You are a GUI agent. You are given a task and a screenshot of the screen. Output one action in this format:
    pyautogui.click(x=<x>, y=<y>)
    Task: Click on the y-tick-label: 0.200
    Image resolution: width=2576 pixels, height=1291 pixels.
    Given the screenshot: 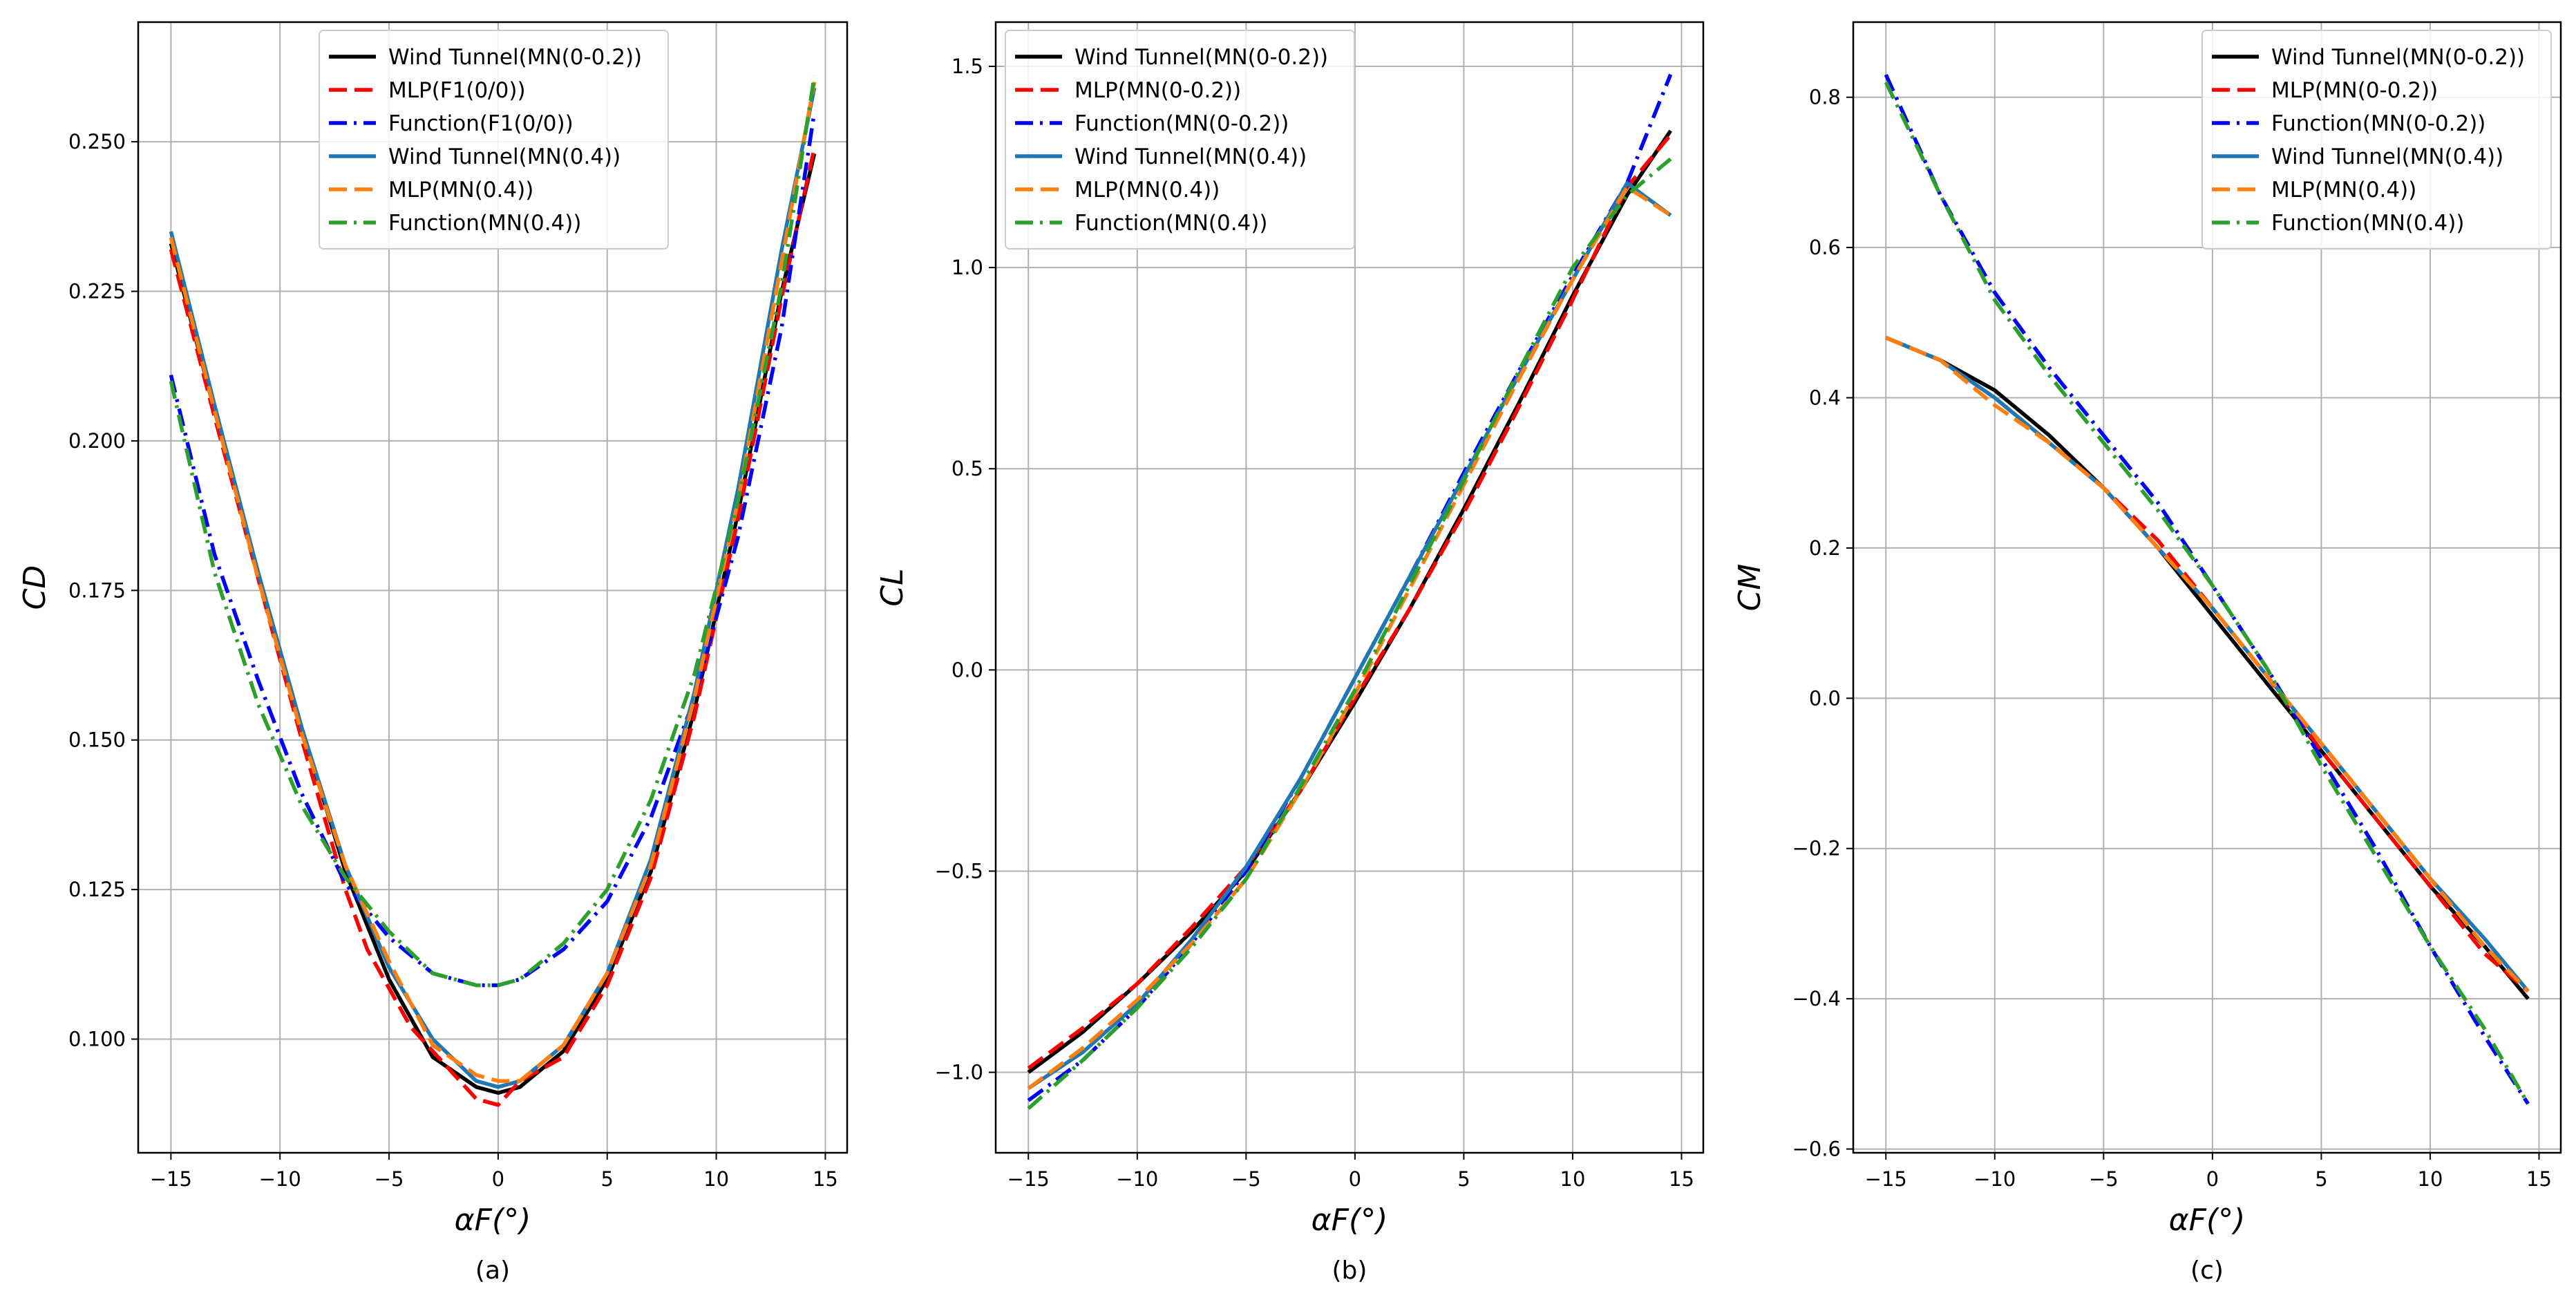 What is the action you would take?
    pyautogui.click(x=97, y=441)
    